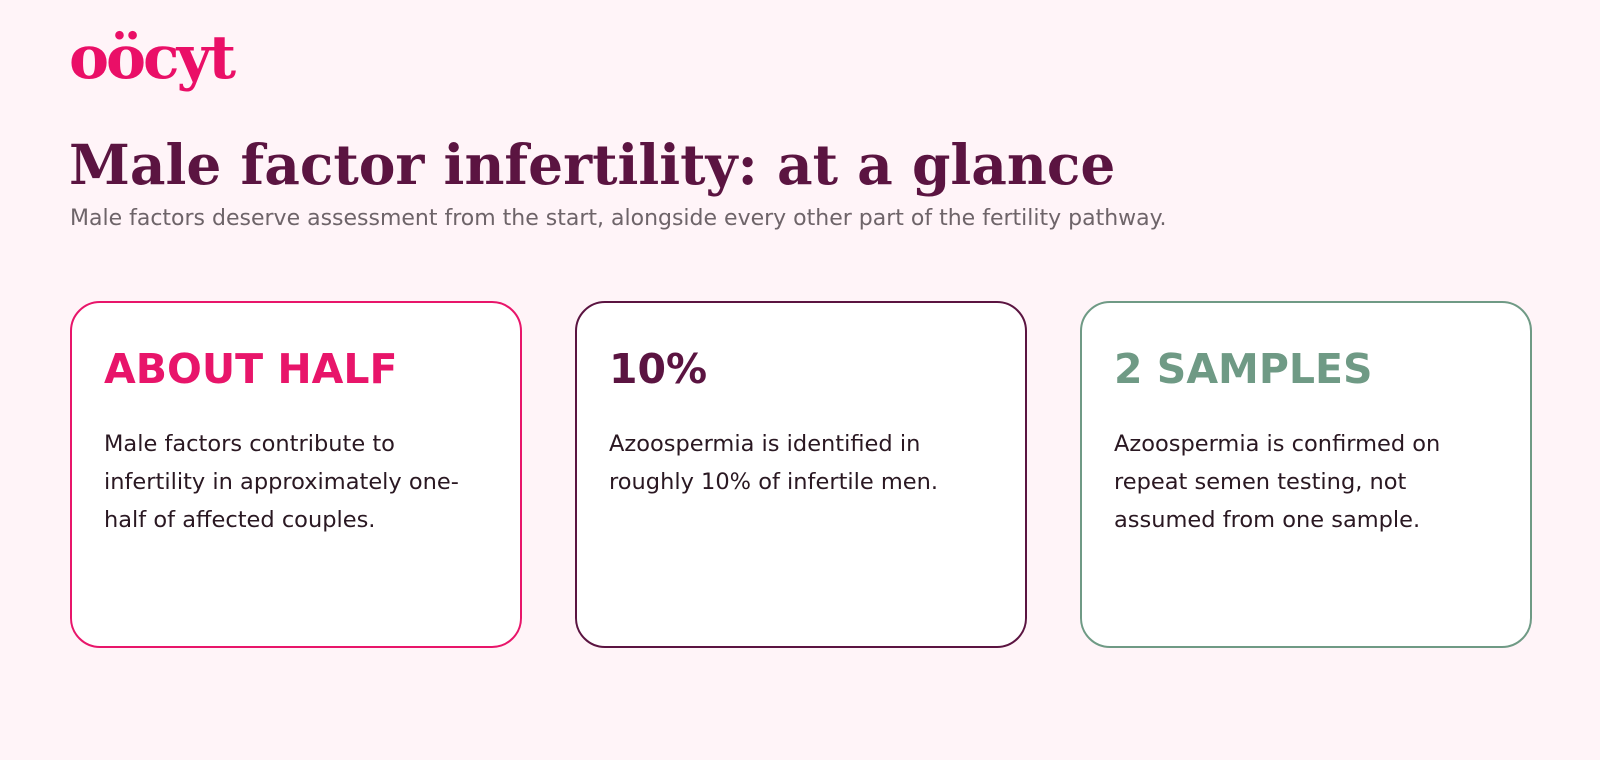 Image resolution: width=1600 pixels, height=760 pixels. I want to click on page-title: Male factor infertility: at a glance, so click(592, 164).